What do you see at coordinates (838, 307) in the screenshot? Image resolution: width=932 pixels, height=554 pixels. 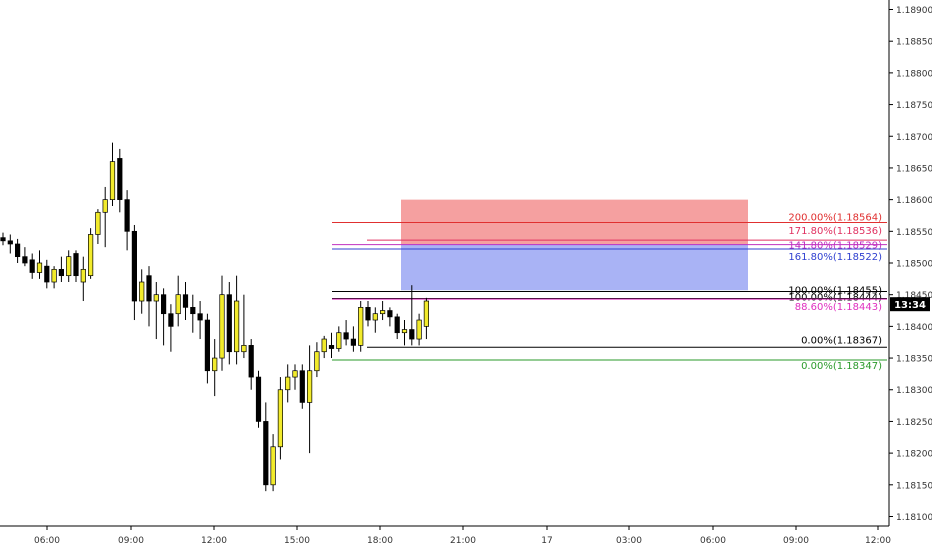 I see `fib-level-label: 88.60%(1.18443)` at bounding box center [838, 307].